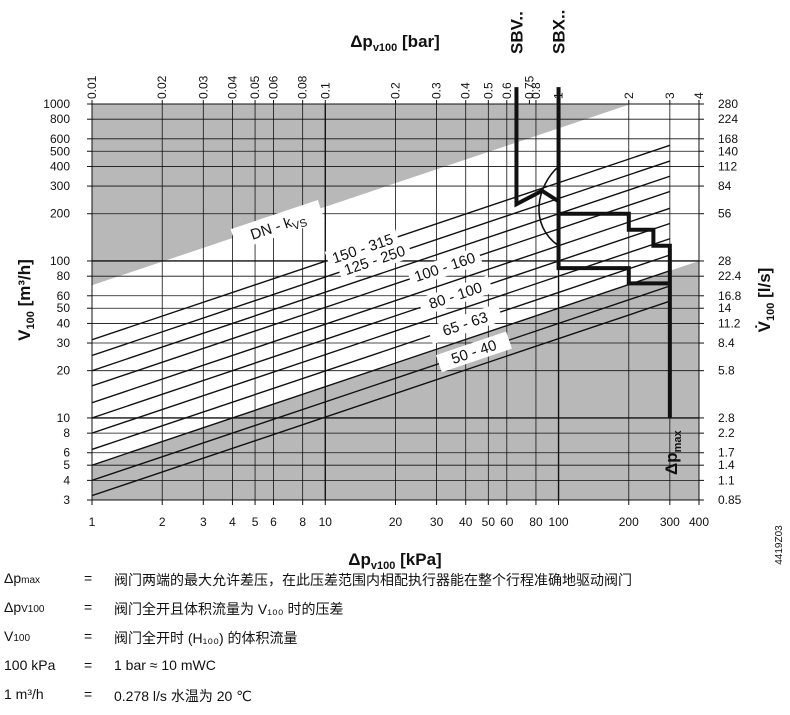 The image size is (790, 715). I want to click on top-tick-label: 0.04, so click(232, 87).